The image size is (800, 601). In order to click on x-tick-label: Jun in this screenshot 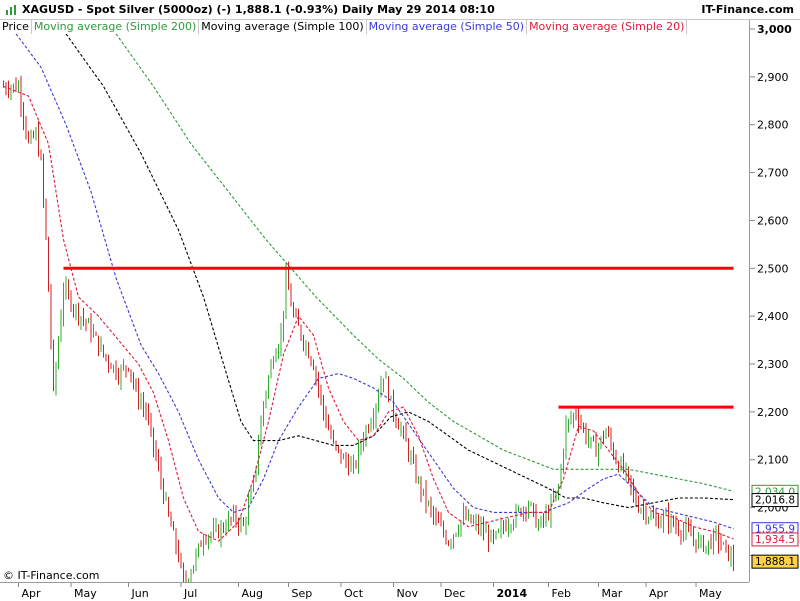, I will do `click(140, 593)`.